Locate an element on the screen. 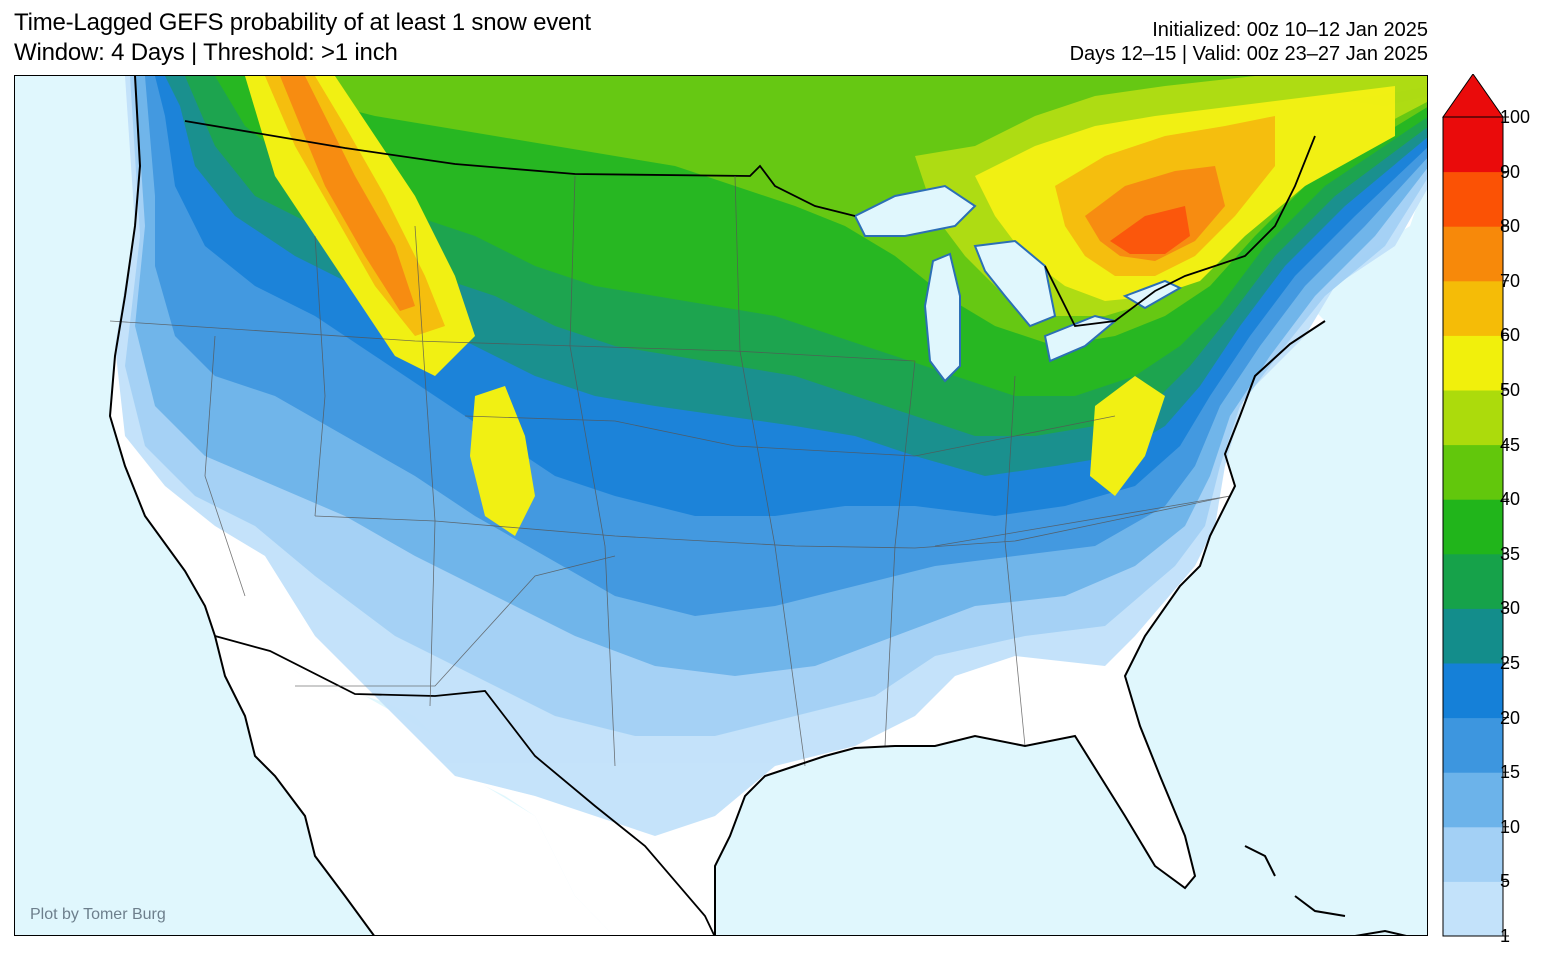  colorbar-label: 15 is located at coordinates (1510, 772).